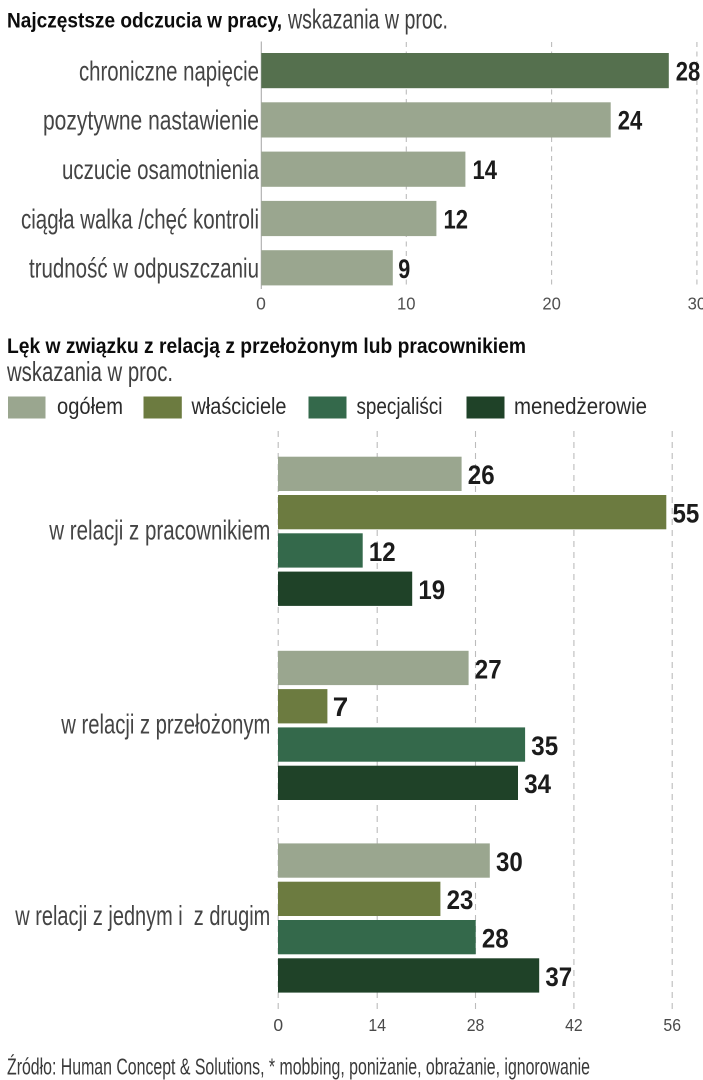  Describe the element at coordinates (574, 1025) in the screenshot. I see `svg-text: 42` at that location.